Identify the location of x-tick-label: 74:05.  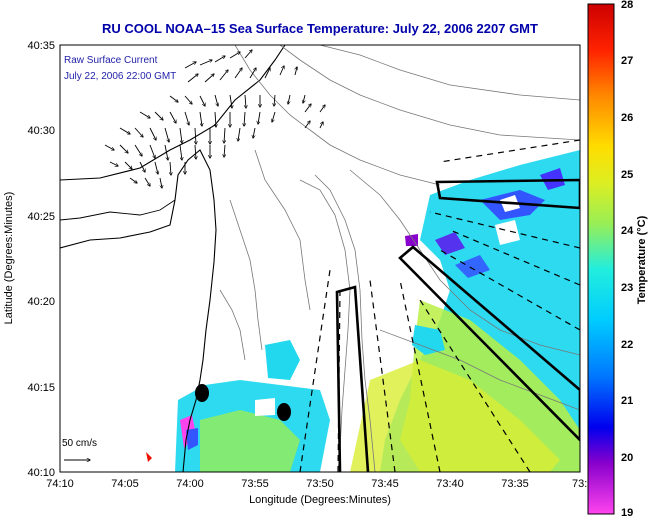
(125, 484).